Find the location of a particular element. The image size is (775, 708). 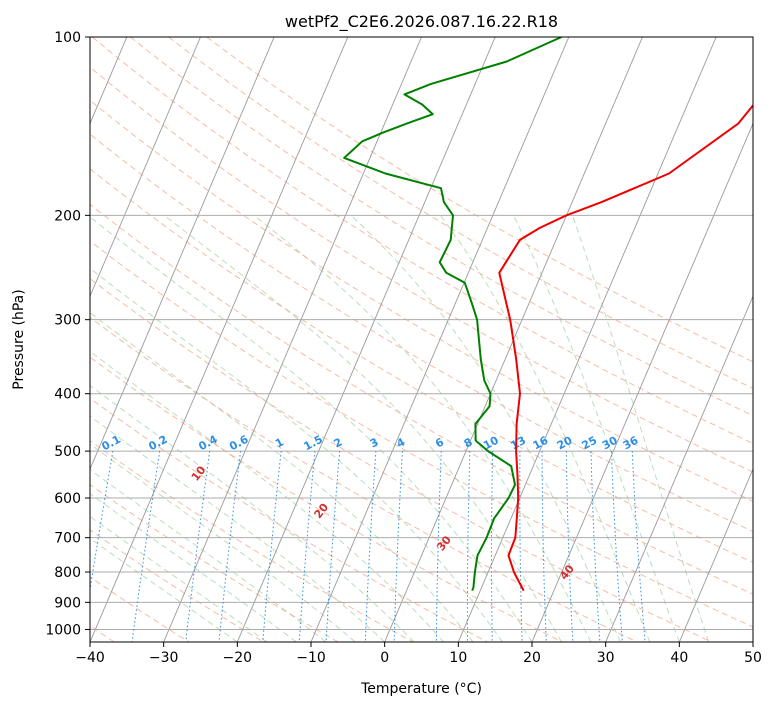

x-tick-label: −20 is located at coordinates (238, 658).